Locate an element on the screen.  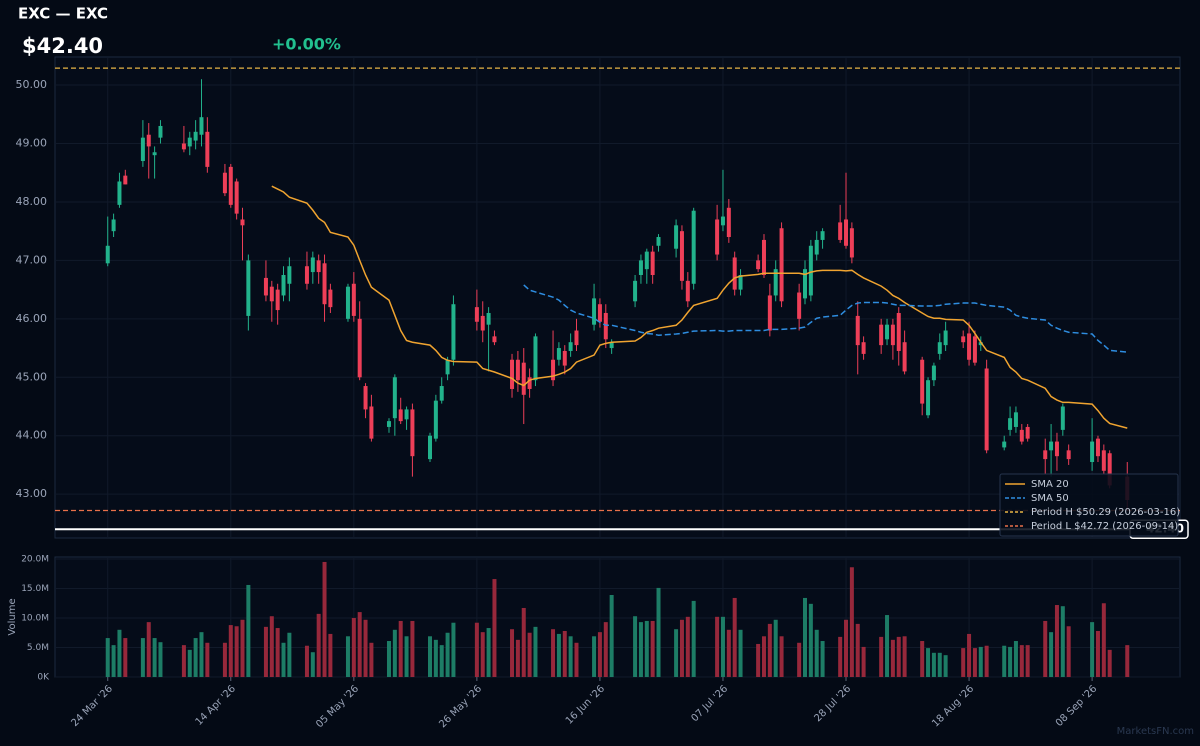
chart-title: EXC — EXC is located at coordinates (63, 14).